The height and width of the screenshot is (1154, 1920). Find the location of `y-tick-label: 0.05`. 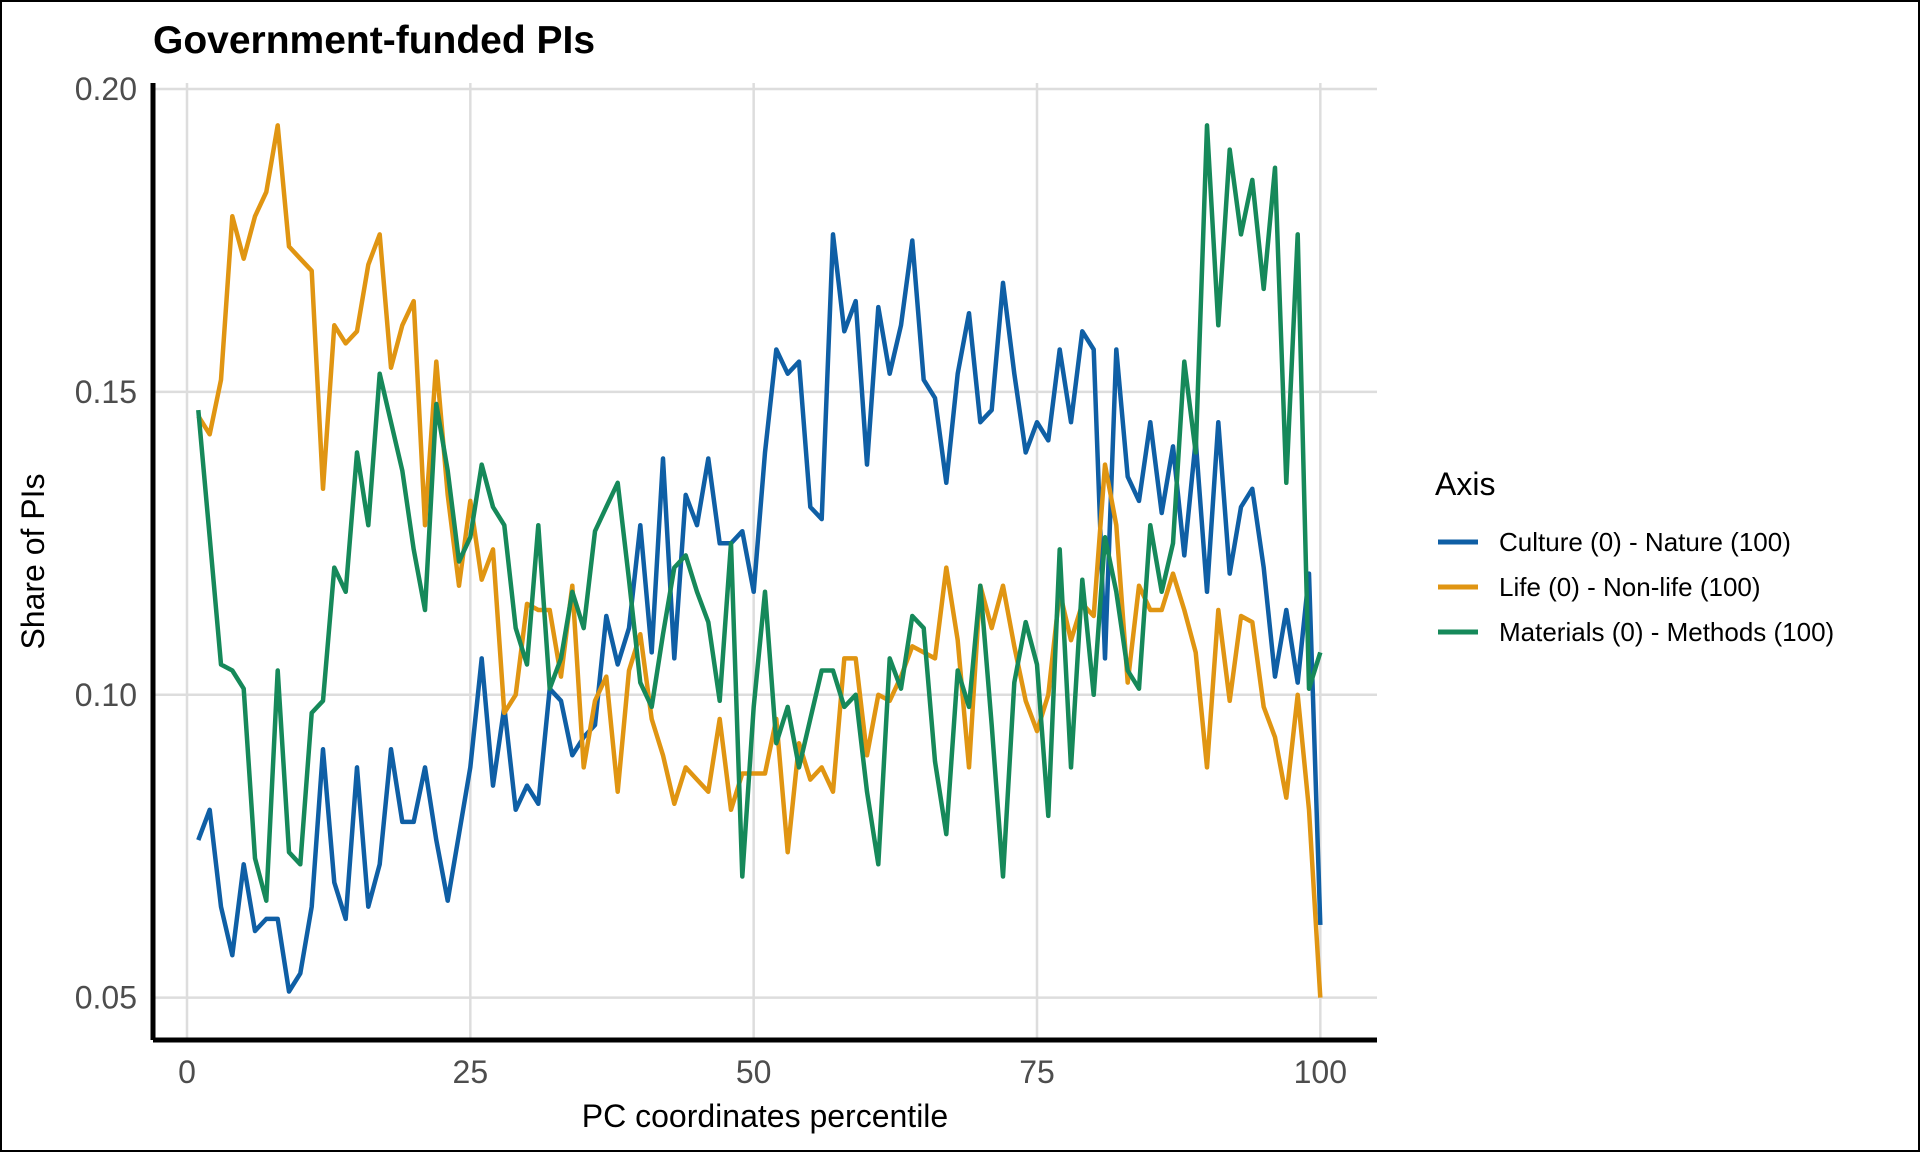

y-tick-label: 0.05 is located at coordinates (106, 998).